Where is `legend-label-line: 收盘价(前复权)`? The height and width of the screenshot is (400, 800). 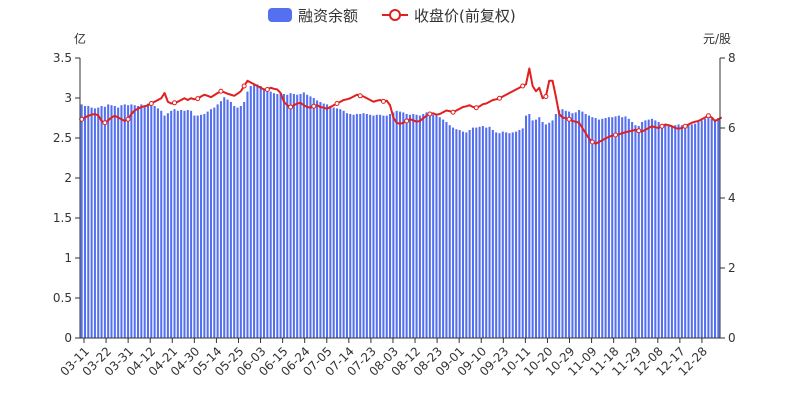 legend-label-line: 收盘价(前复权) is located at coordinates (465, 15).